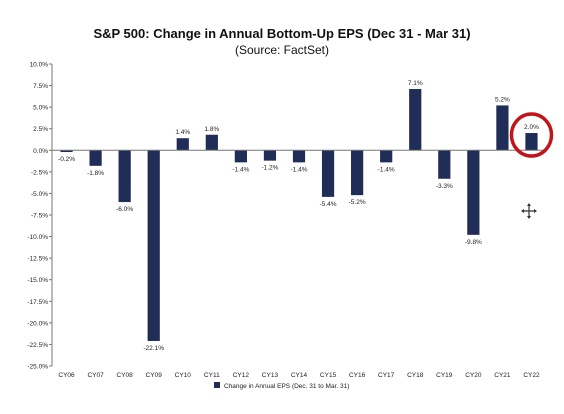  What do you see at coordinates (217, 385) in the screenshot?
I see `legend-swatch` at bounding box center [217, 385].